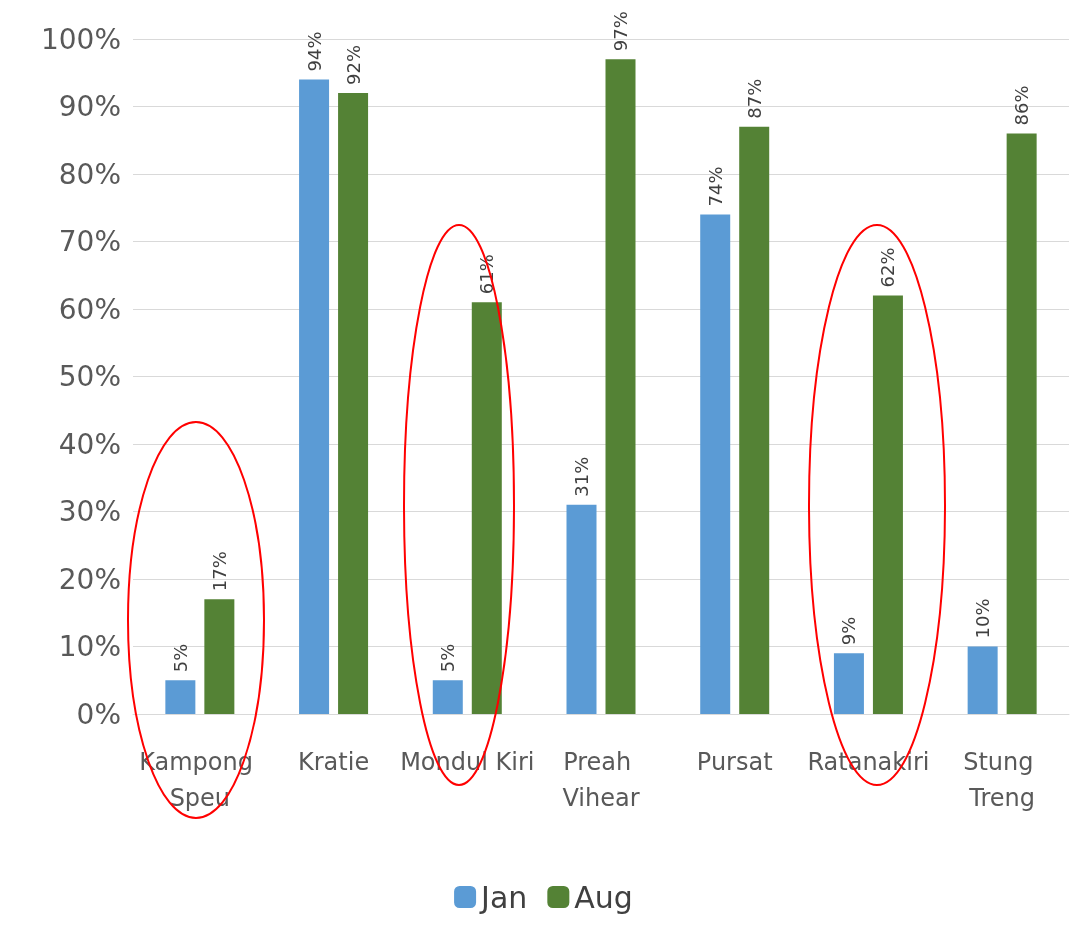  I want to click on data-label: 31%, so click(581, 476).